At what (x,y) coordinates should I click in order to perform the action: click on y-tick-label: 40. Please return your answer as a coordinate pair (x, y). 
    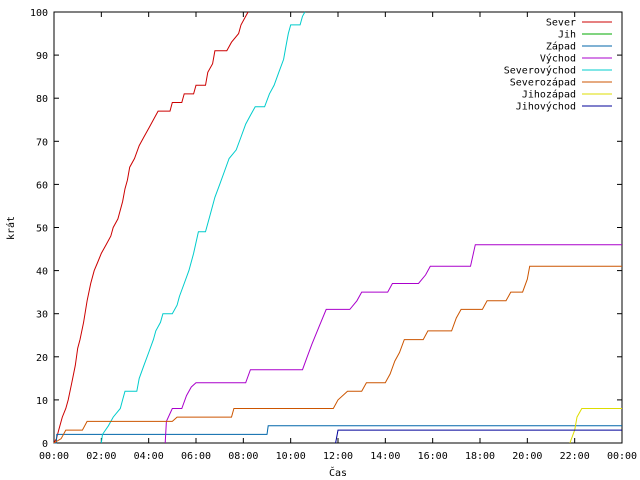
    Looking at the image, I should click on (42, 272).